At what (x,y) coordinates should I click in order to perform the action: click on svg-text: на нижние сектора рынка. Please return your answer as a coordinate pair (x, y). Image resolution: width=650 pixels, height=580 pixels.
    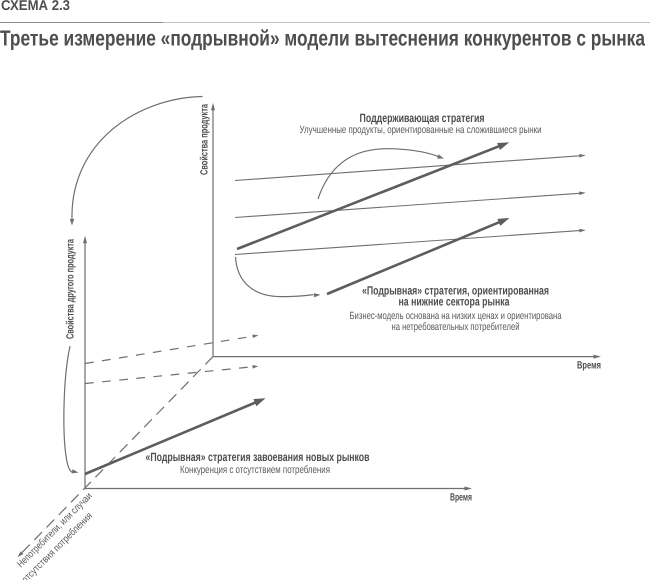
    Looking at the image, I should click on (454, 302).